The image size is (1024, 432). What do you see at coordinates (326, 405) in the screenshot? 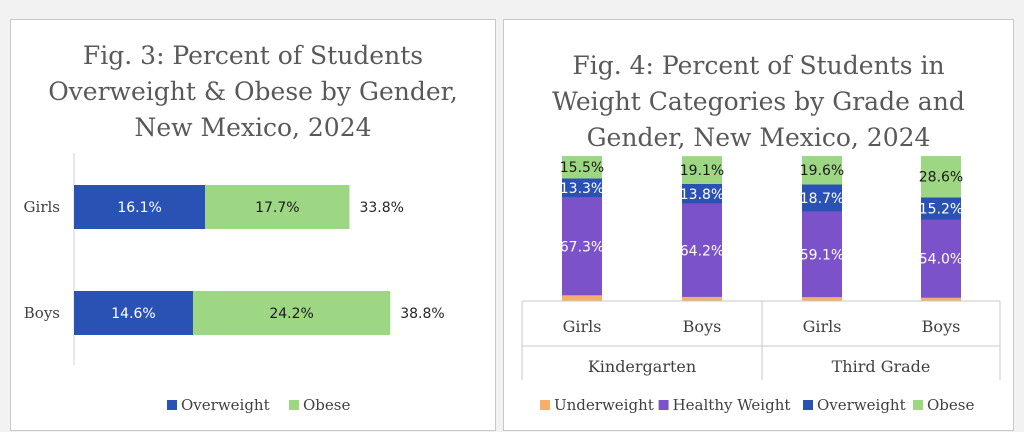
I see `fig3-legend-label-obese: Obese` at bounding box center [326, 405].